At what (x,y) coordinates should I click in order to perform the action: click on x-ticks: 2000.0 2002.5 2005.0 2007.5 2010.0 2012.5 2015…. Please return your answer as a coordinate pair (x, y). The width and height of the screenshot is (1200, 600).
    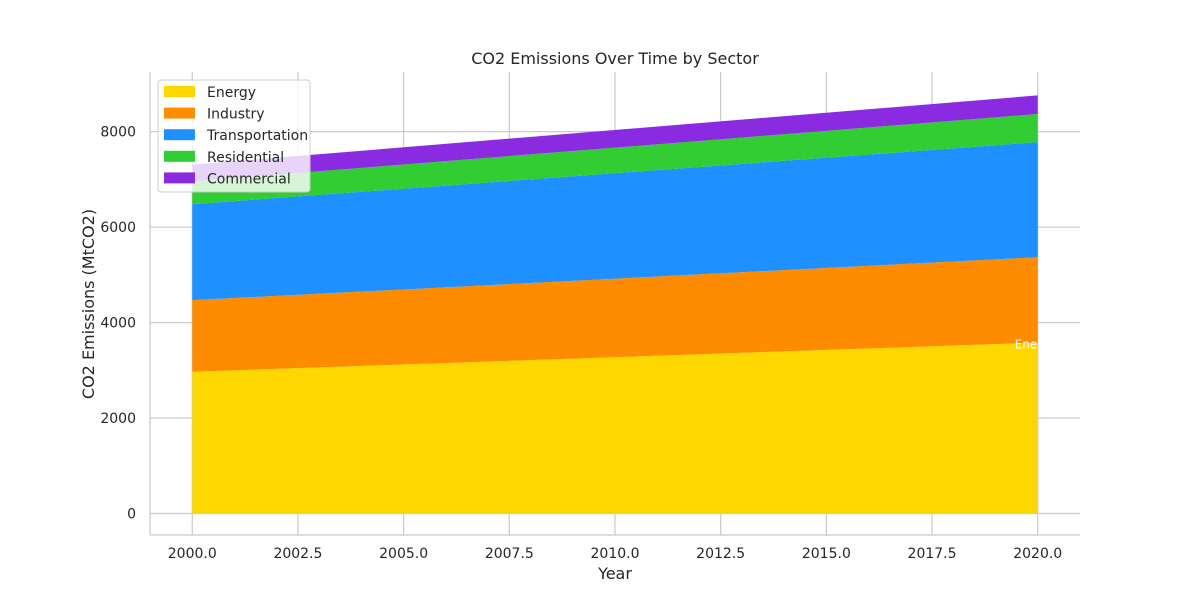
    Looking at the image, I should click on (615, 554).